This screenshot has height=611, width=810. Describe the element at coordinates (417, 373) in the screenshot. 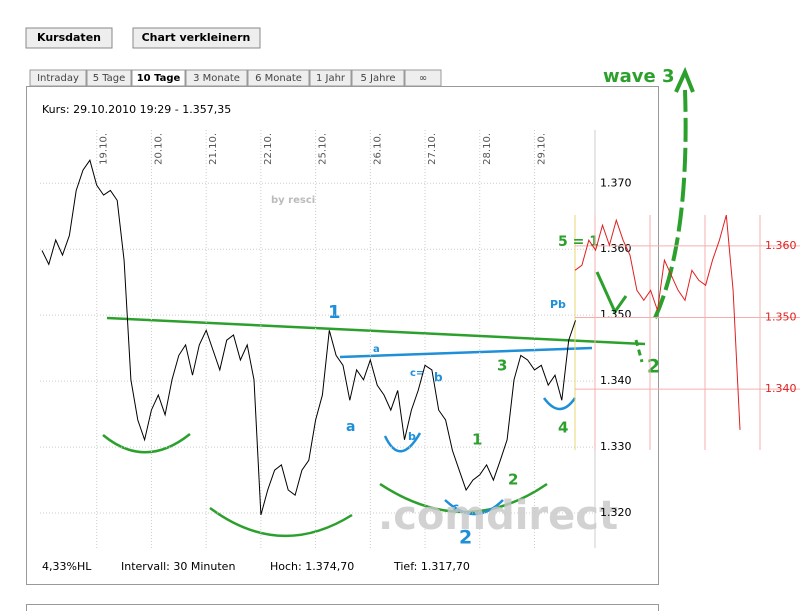

I see `annotation: c=` at that location.